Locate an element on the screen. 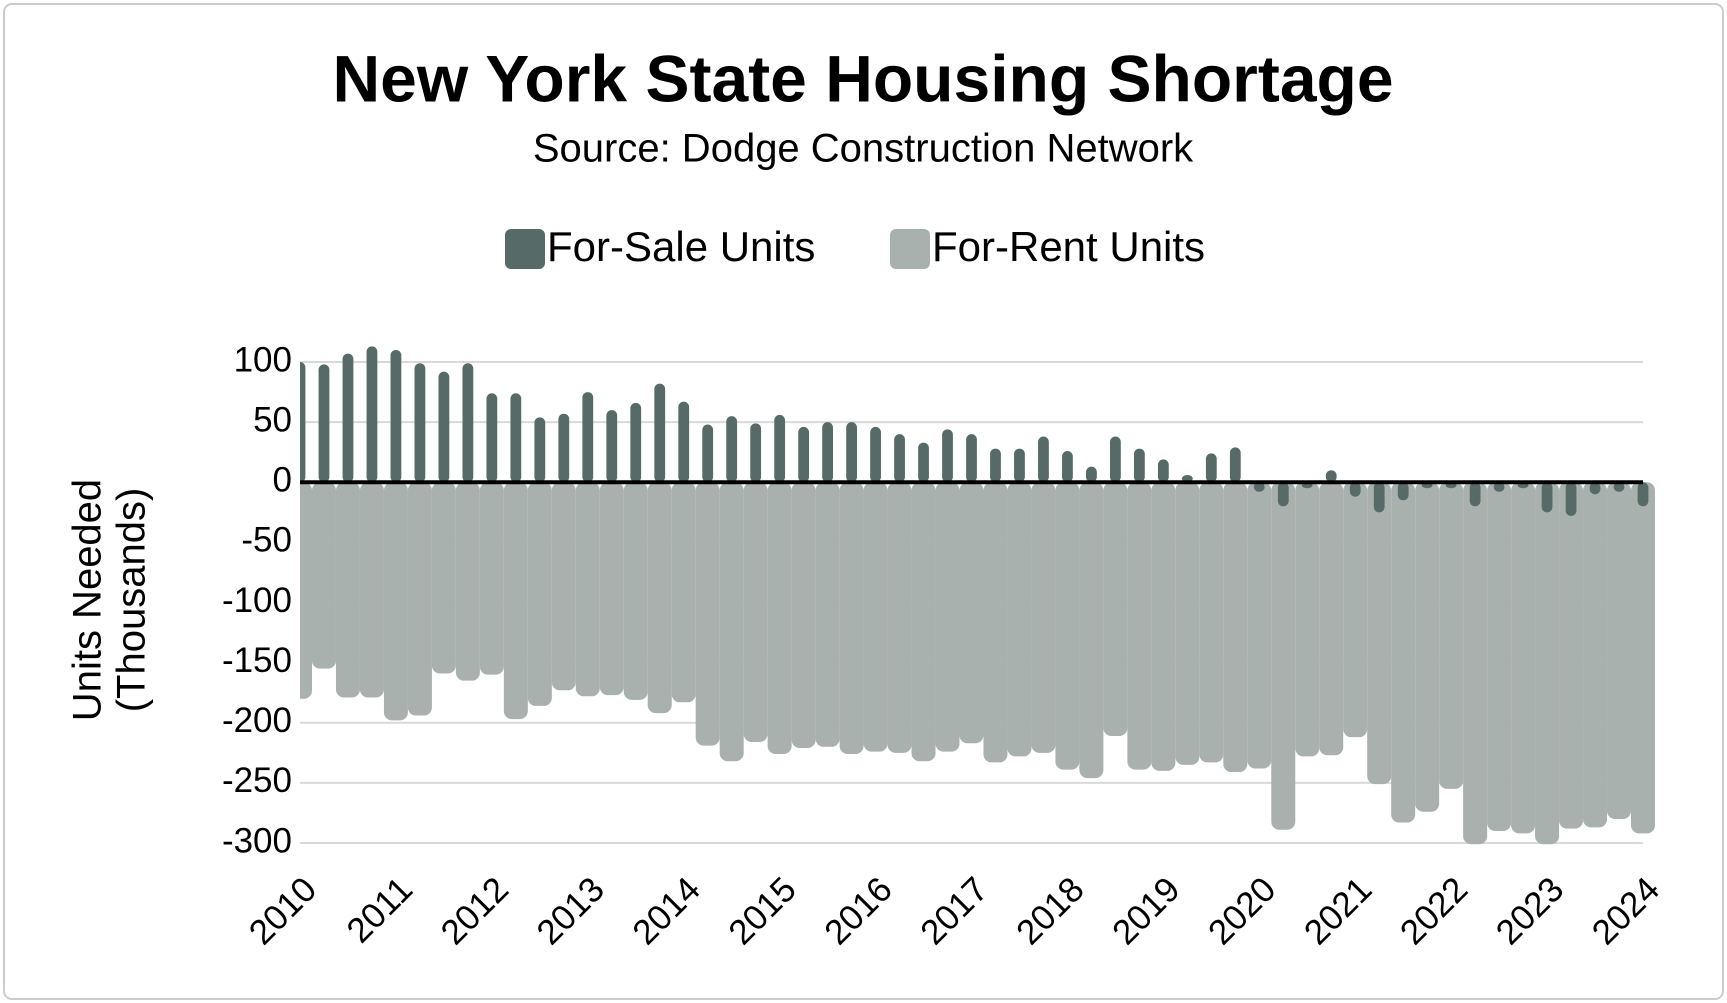  y-axis-title-line: (Thousands) is located at coordinates (132, 600).